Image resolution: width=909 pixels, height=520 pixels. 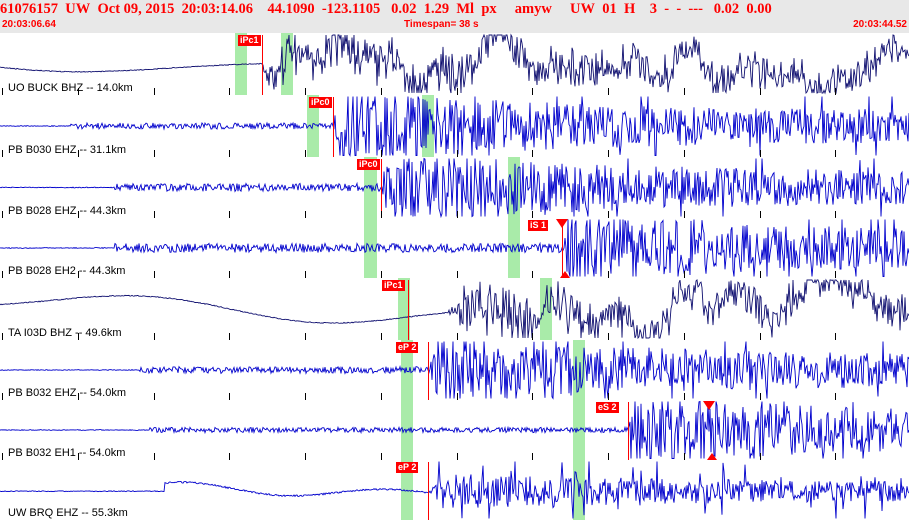 What do you see at coordinates (629, 9) in the screenshot?
I see `event-quality: H` at bounding box center [629, 9].